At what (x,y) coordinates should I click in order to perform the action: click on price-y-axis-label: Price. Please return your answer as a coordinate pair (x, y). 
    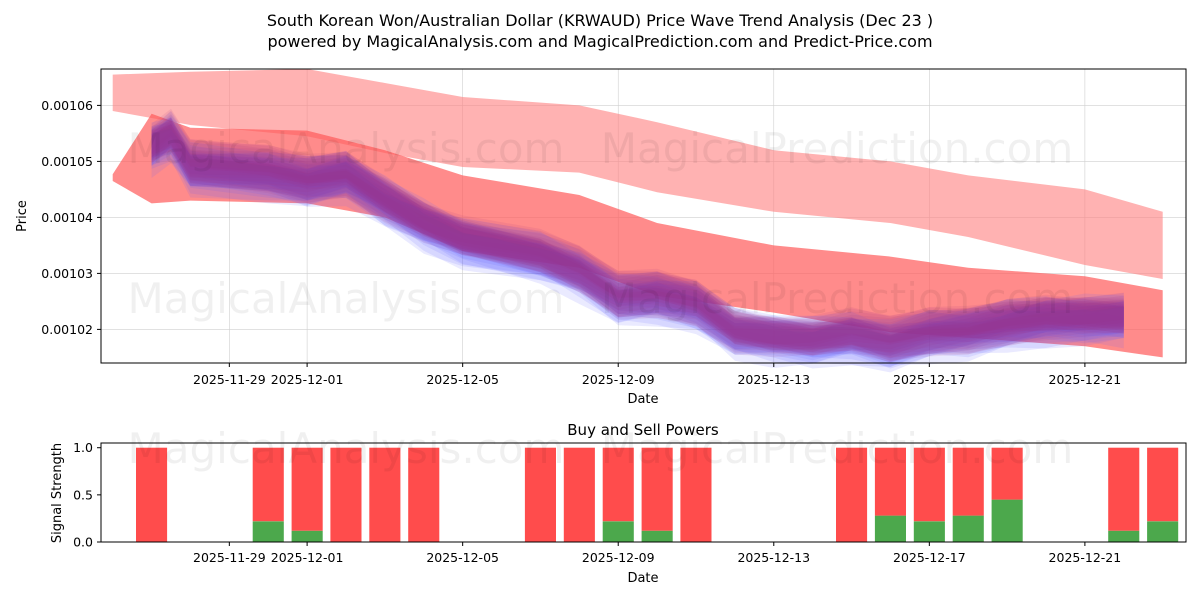
    Looking at the image, I should click on (22, 216).